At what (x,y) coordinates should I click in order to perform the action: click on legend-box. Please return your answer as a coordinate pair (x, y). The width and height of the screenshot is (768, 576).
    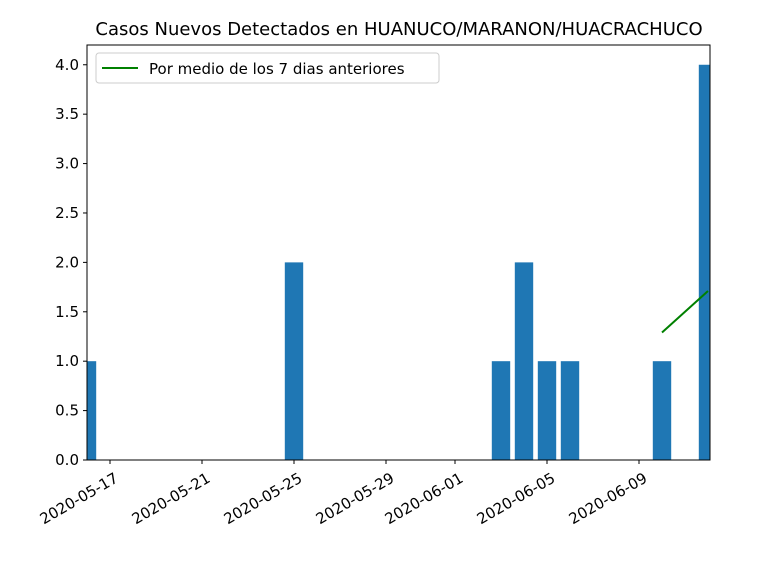
    Looking at the image, I should click on (267, 68).